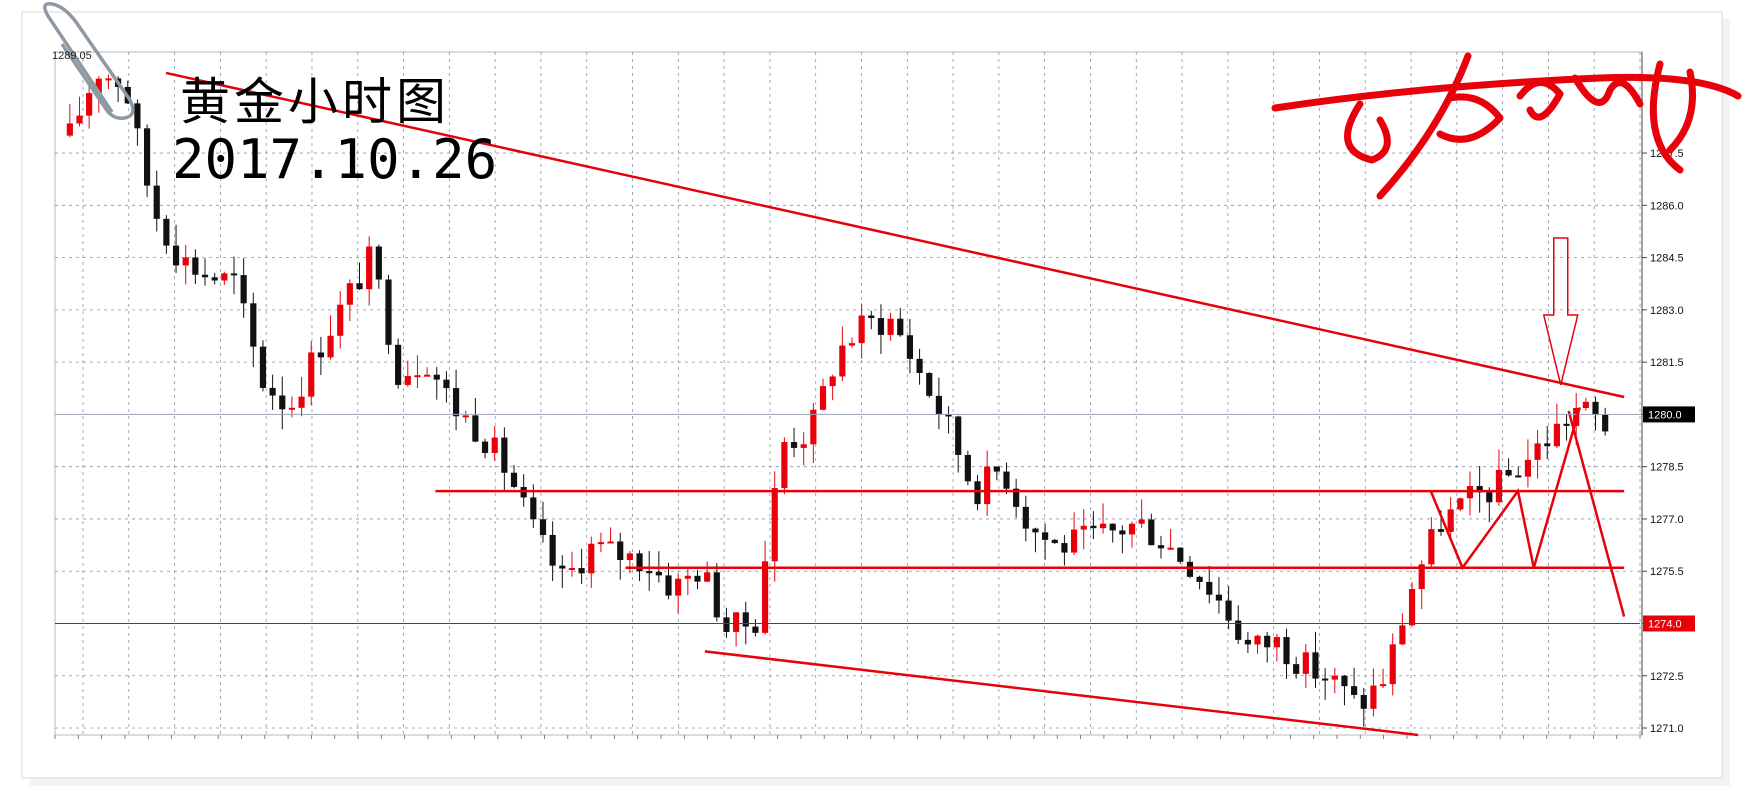  What do you see at coordinates (1667, 311) in the screenshot?
I see `y-tick-label: 1283.0` at bounding box center [1667, 311].